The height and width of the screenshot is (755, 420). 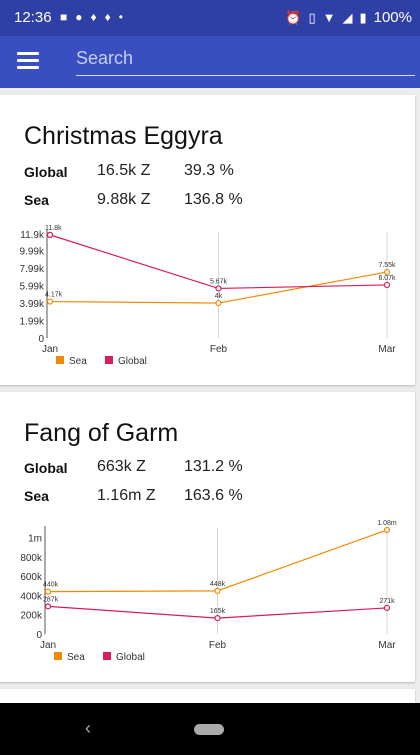 I want to click on global-percent: 39.3 %, so click(x=209, y=170).